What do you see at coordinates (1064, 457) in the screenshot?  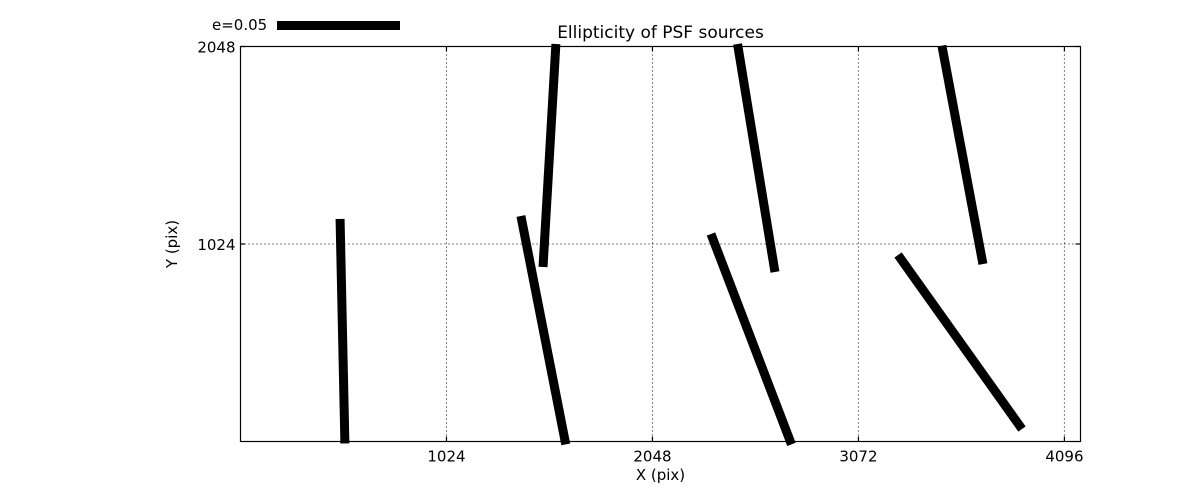 I see `x-tick-label-4096: 4096` at bounding box center [1064, 457].